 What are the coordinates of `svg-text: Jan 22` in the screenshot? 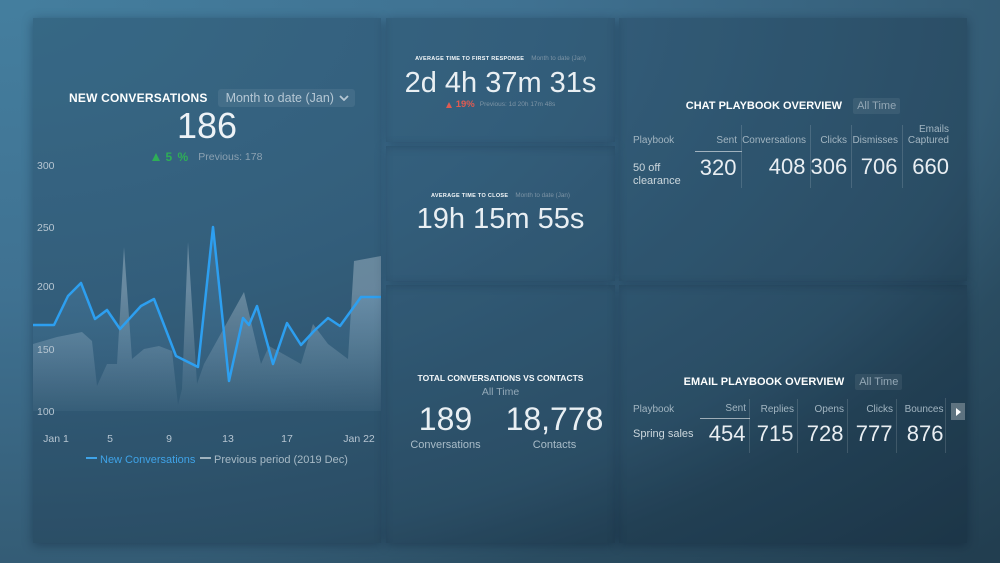 It's located at (359, 439).